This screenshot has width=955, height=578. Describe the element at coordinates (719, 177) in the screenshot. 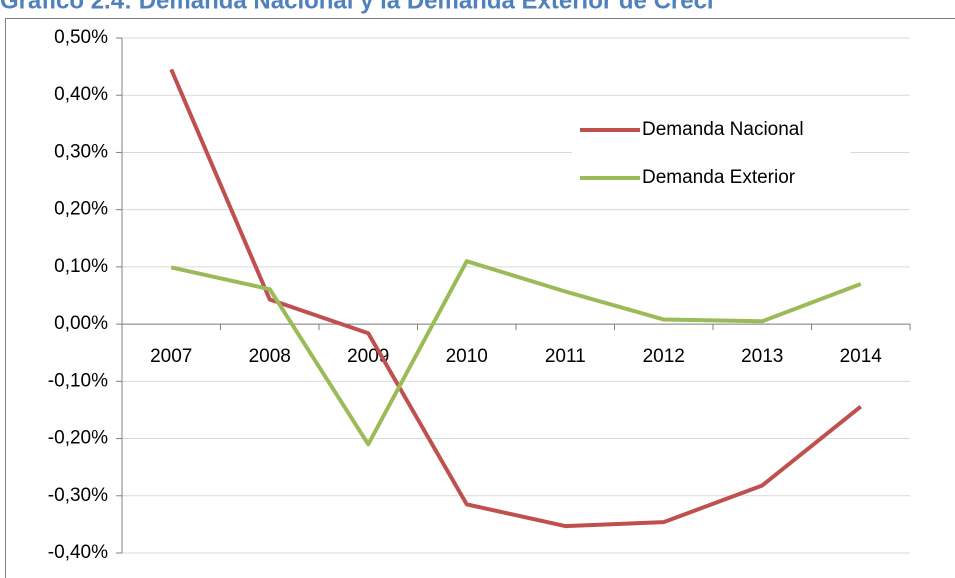

I see `legend-label: Demanda Exterior` at that location.